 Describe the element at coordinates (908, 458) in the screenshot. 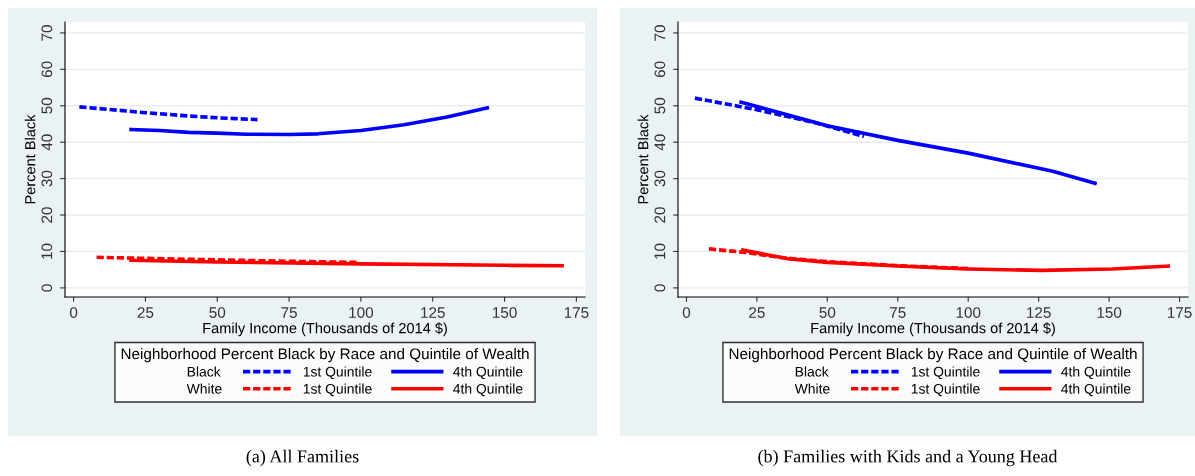

I see `text: (b) Families with Kids and a Young Head` at that location.